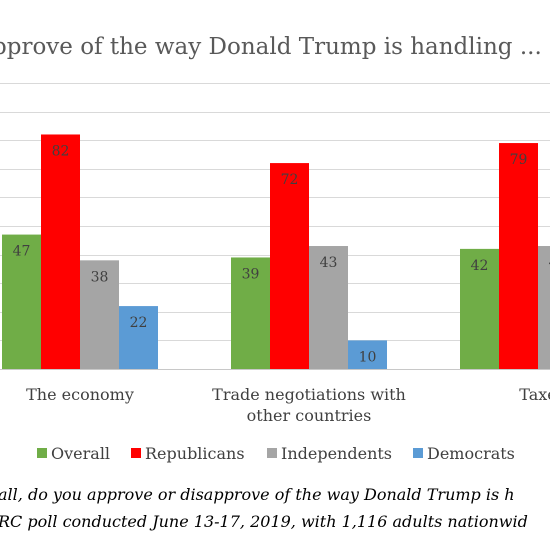 The height and width of the screenshot is (545, 550). What do you see at coordinates (309, 394) in the screenshot?
I see `category-label: Trade negotiations with` at bounding box center [309, 394].